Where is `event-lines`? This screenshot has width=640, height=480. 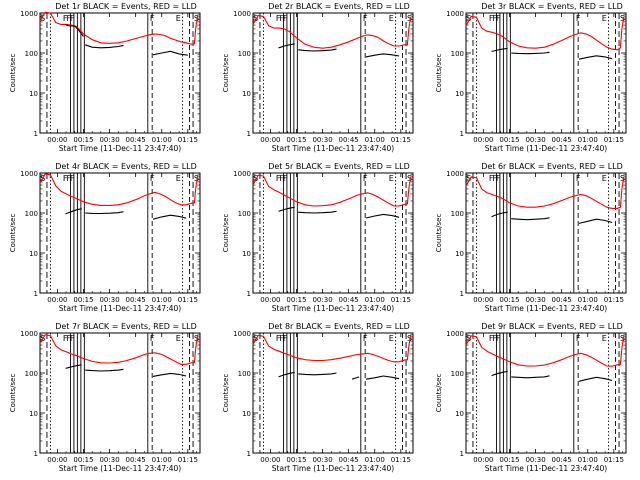 event-lines is located at coordinates (546, 233).